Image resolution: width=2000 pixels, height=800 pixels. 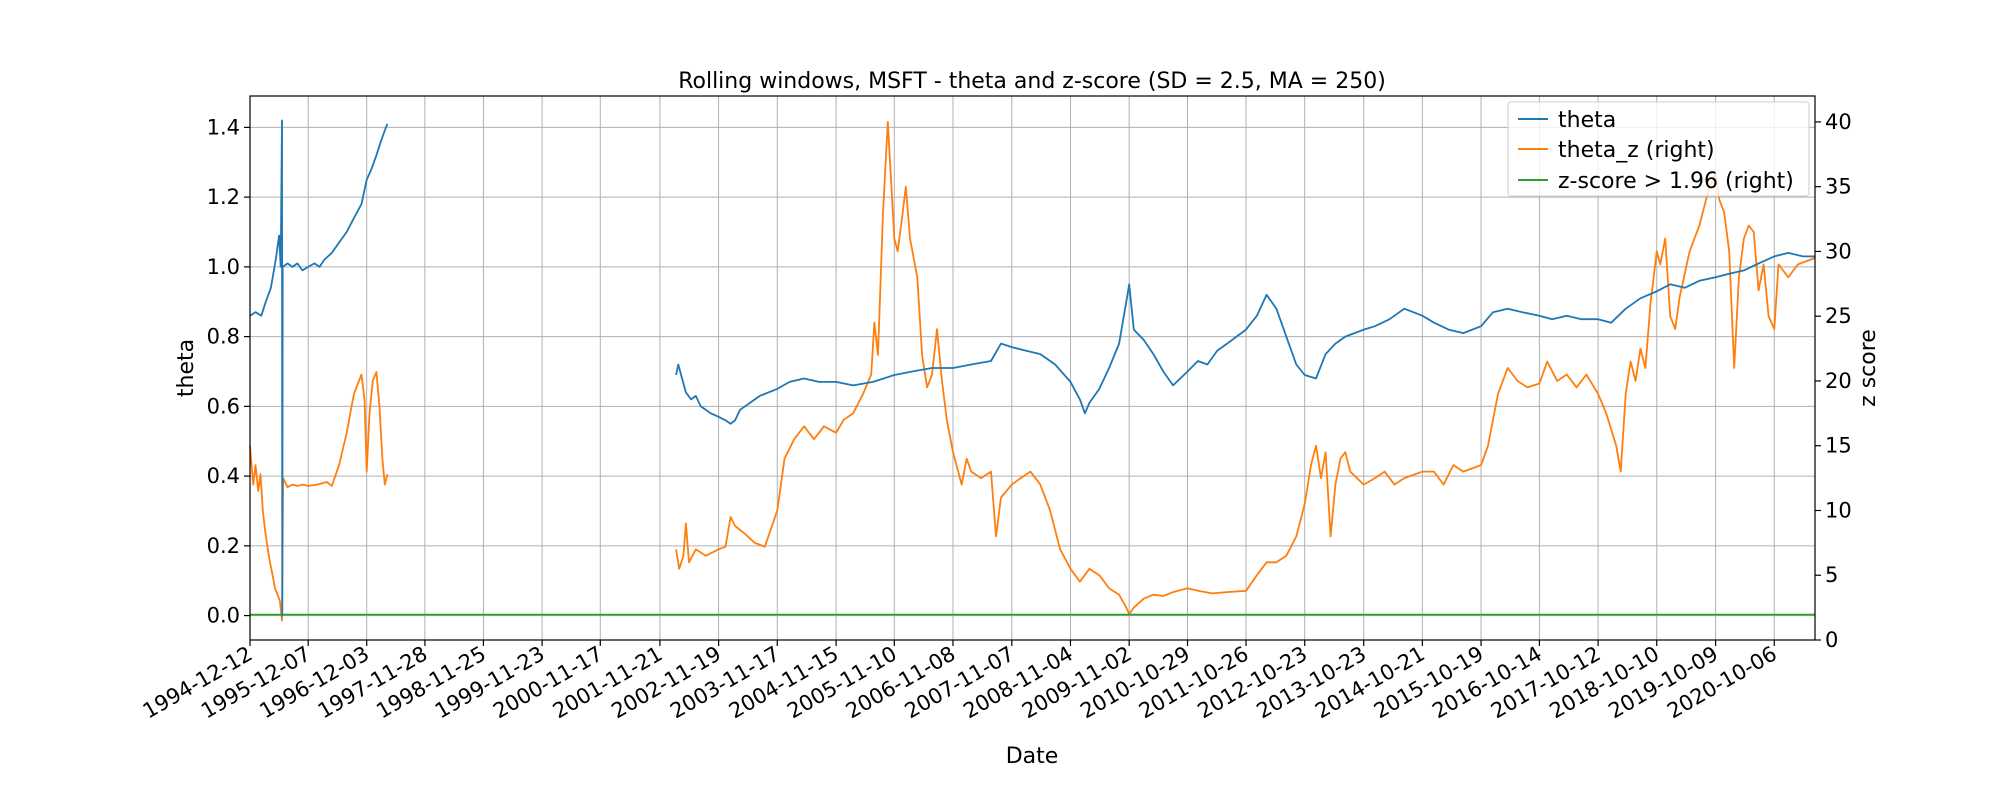 What do you see at coordinates (1587, 120) in the screenshot?
I see `legend-label-theta: theta` at bounding box center [1587, 120].